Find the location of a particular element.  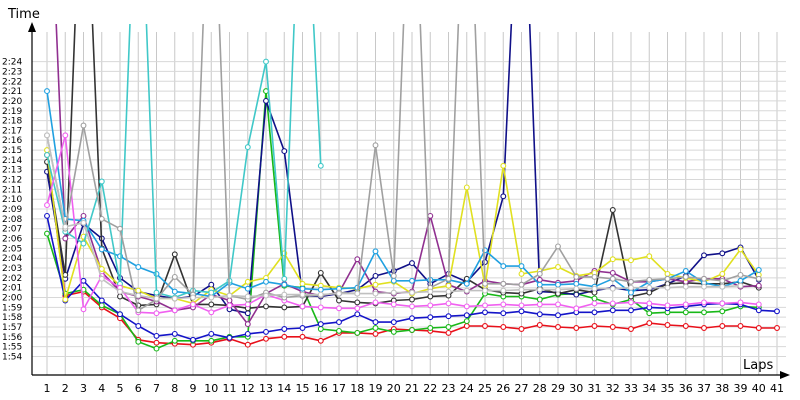

y-tick-label: 2:18 is located at coordinates (12, 122).